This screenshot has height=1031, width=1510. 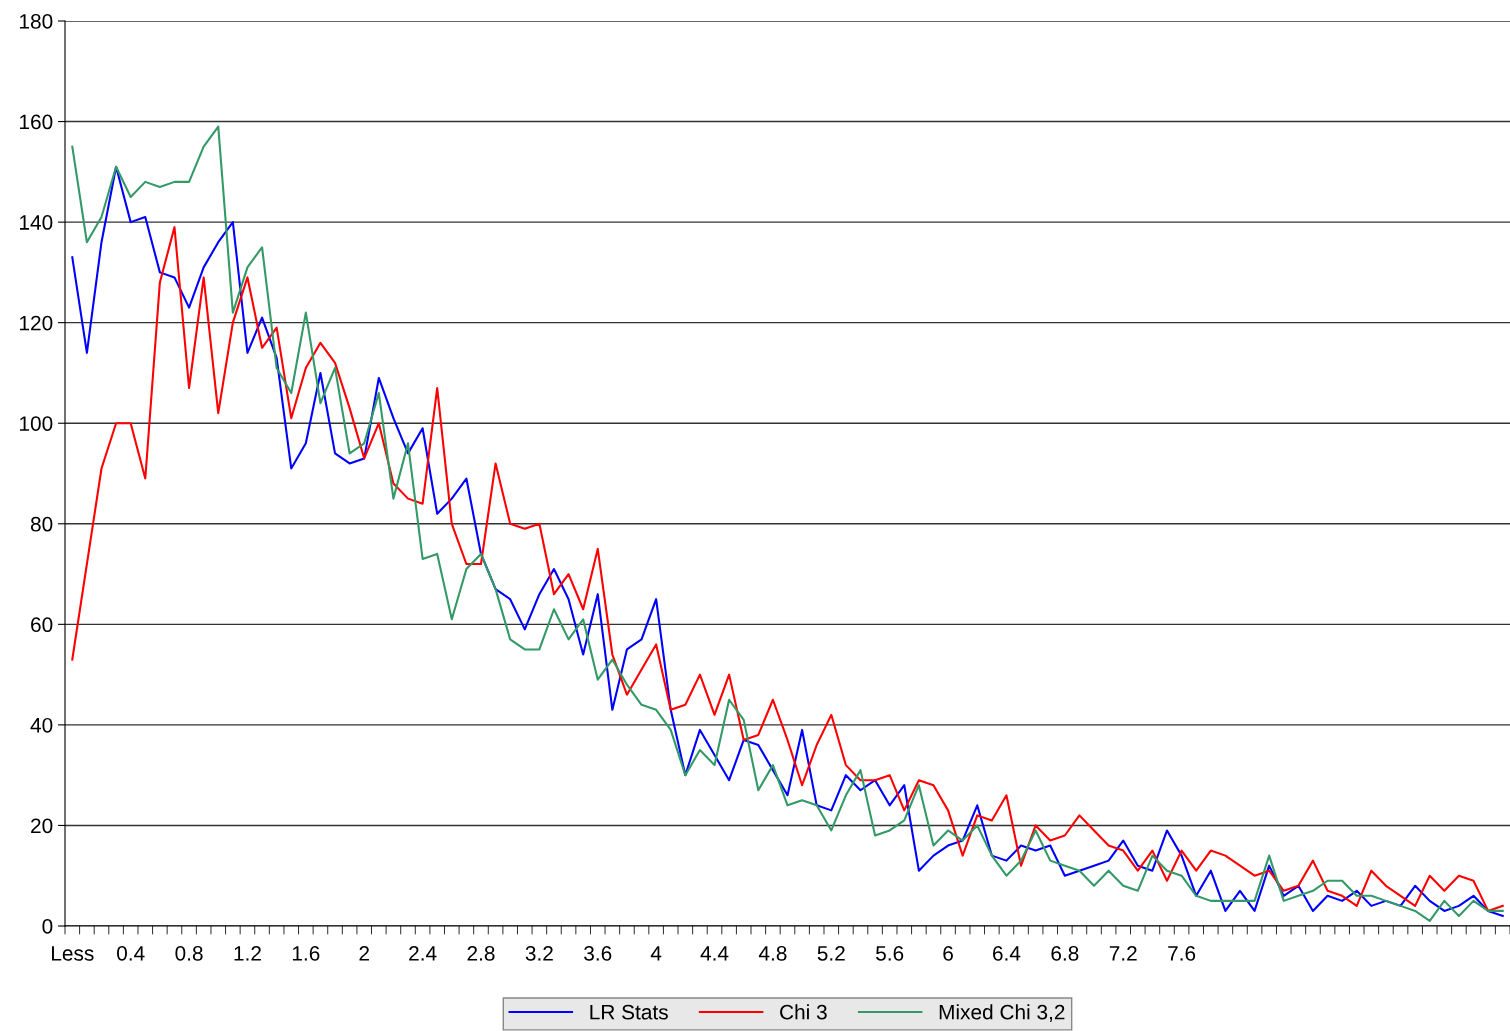 I want to click on y-tick-label: 60, so click(x=42, y=625).